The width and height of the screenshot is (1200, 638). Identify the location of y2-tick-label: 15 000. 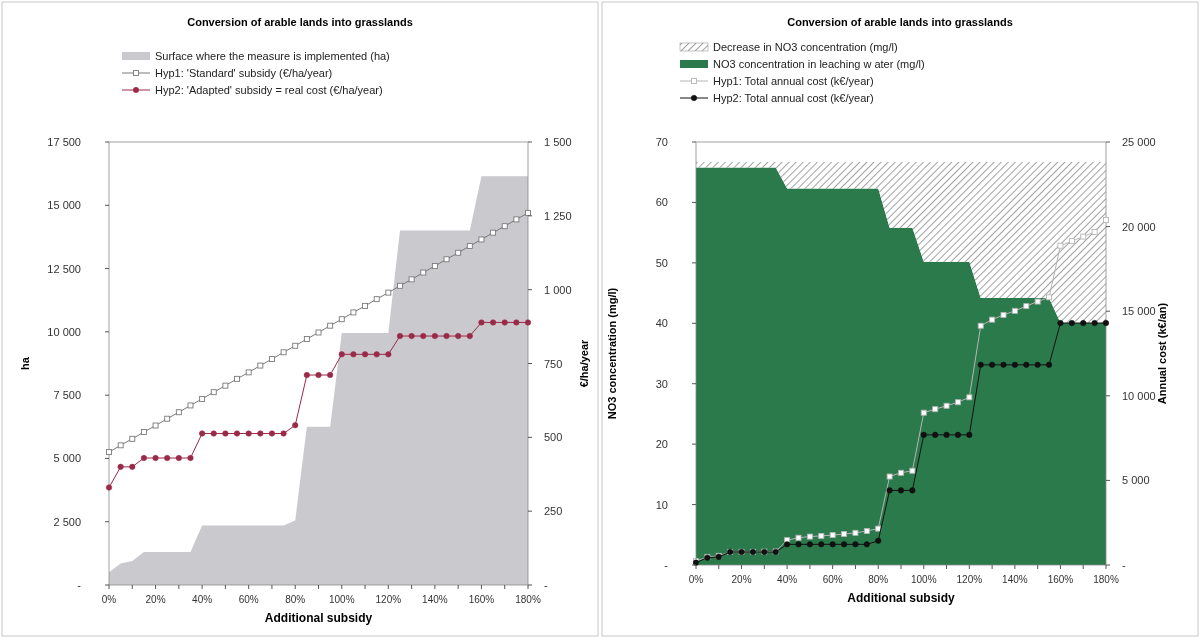
(1139, 311).